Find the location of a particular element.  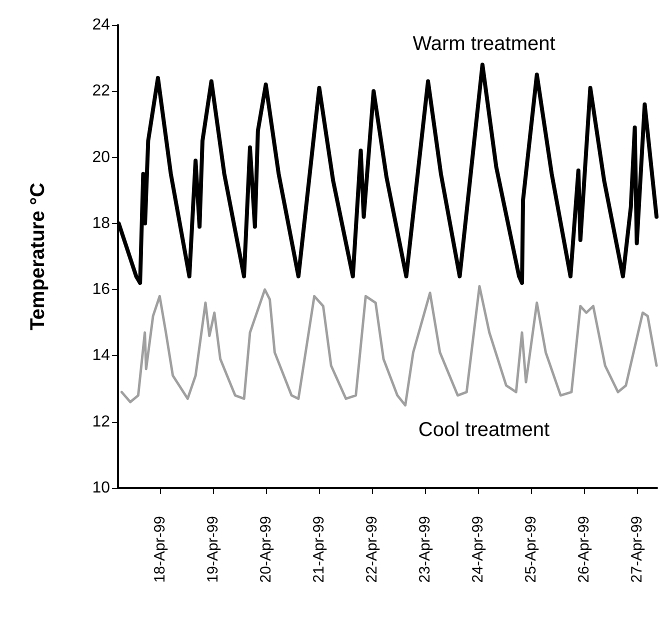

y-tick-label: 14 is located at coordinates (101, 355).